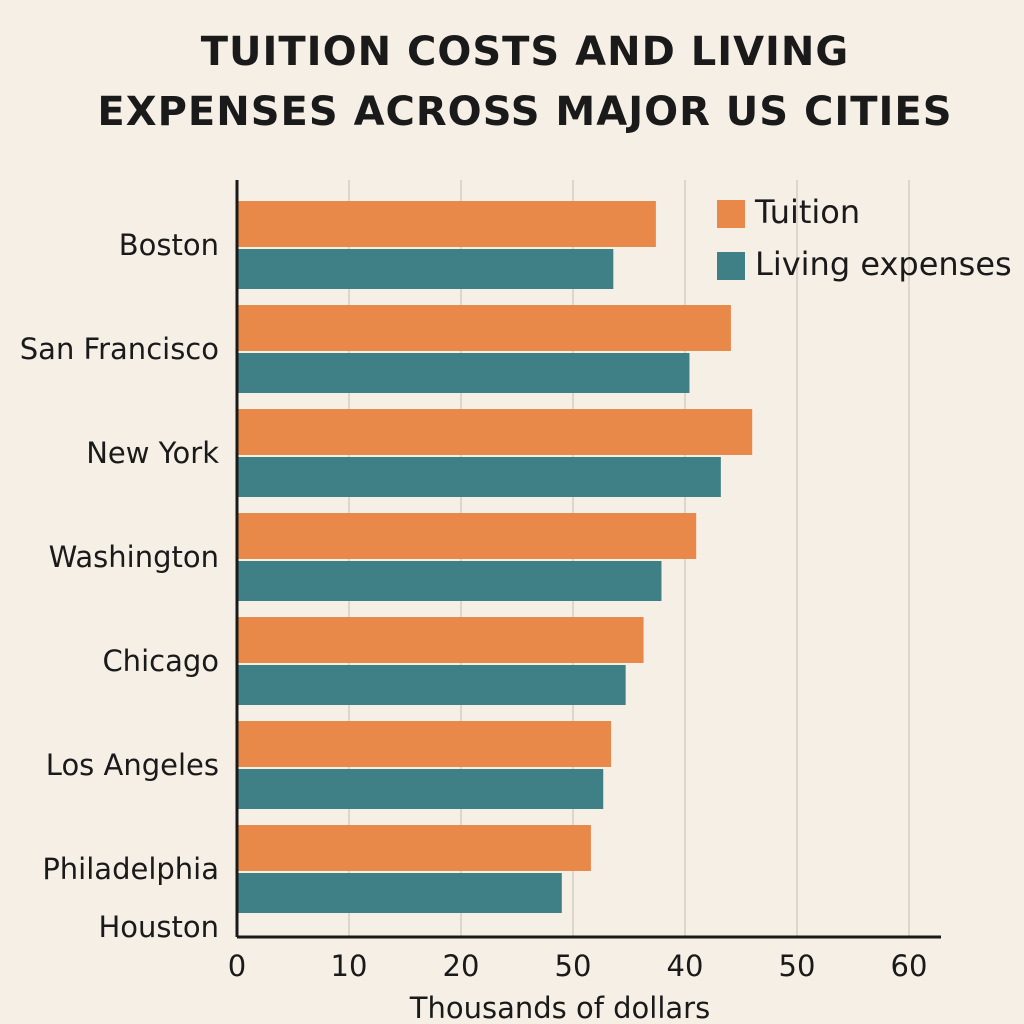 The image size is (1024, 1024). I want to click on y-tick-label: San Francisco, so click(119, 349).